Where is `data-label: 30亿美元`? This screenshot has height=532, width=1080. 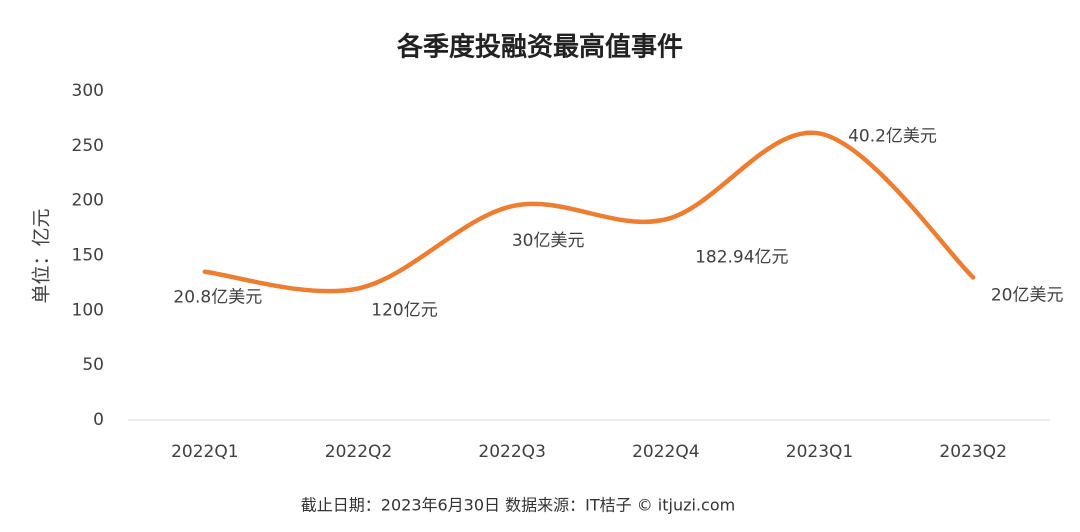
data-label: 30亿美元 is located at coordinates (548, 241).